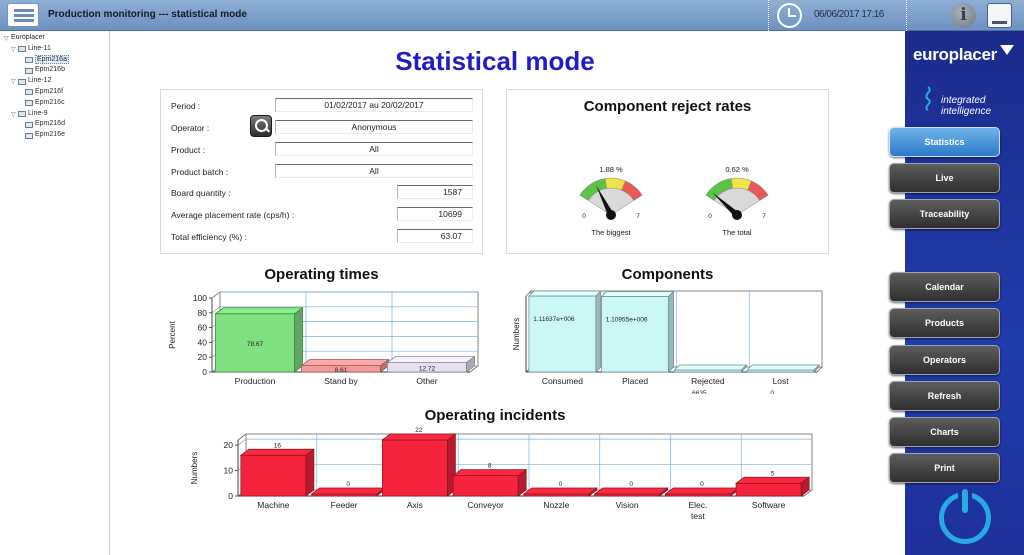 This screenshot has height=555, width=1024. I want to click on tree-node: Epm216a, so click(54, 60).